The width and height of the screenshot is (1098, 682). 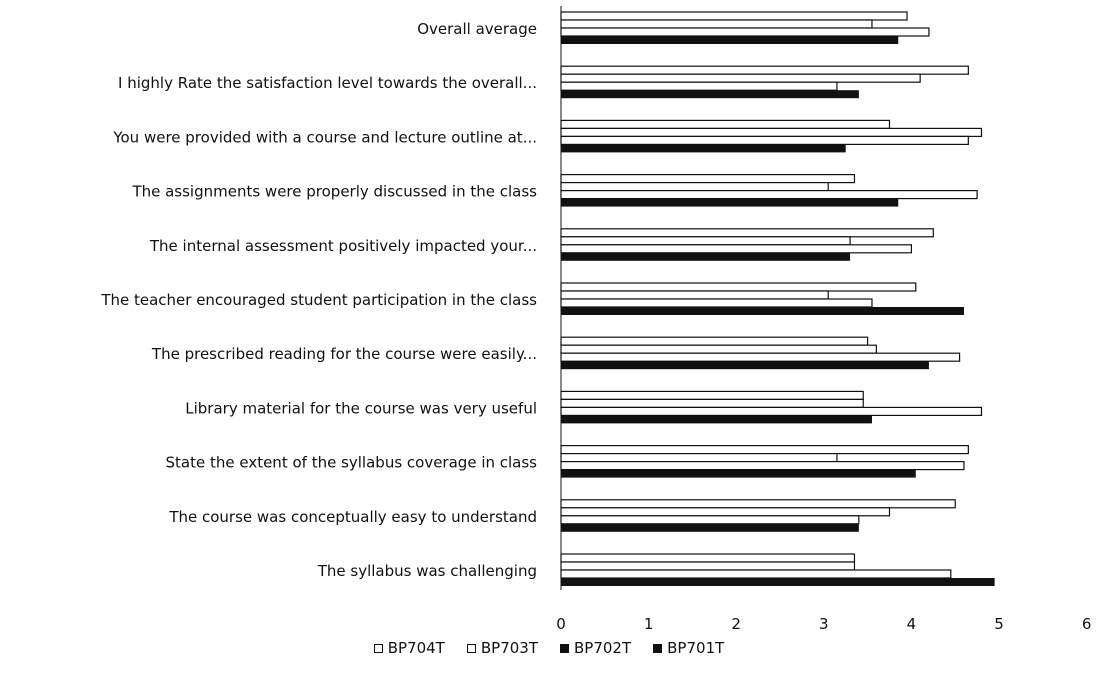 What do you see at coordinates (564, 648) in the screenshot?
I see `legend-swatch-bp702t` at bounding box center [564, 648].